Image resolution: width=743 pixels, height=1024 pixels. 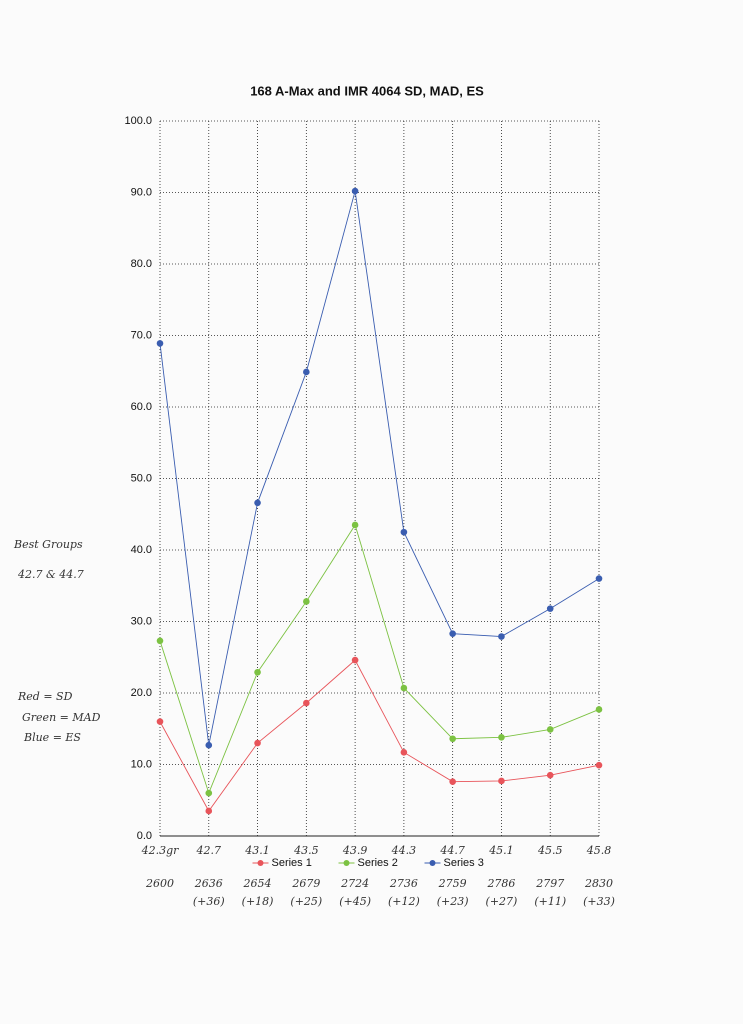 What do you see at coordinates (141, 550) in the screenshot?
I see `y-tick-label: 40.0` at bounding box center [141, 550].